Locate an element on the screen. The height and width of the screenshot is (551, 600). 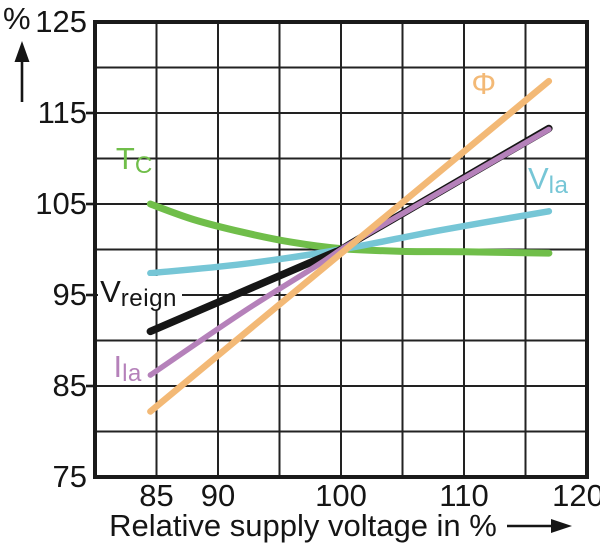
curve-label-sub-ila: la is located at coordinates (132, 373).